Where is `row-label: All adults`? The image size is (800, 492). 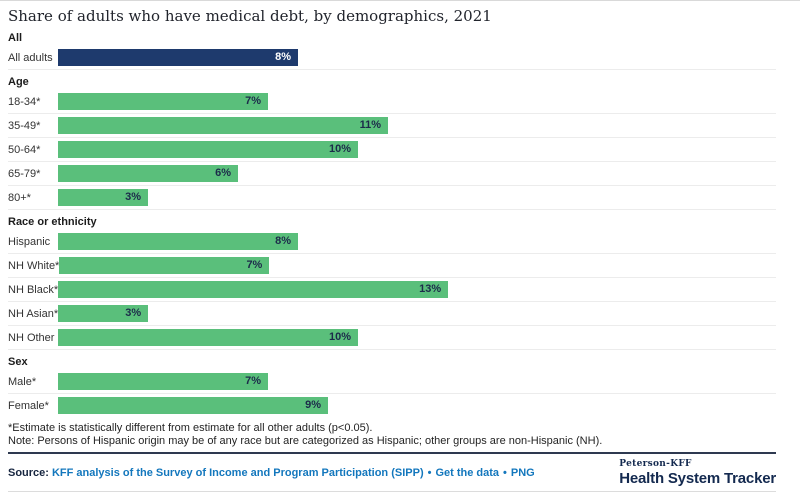 row-label: All adults is located at coordinates (30, 57).